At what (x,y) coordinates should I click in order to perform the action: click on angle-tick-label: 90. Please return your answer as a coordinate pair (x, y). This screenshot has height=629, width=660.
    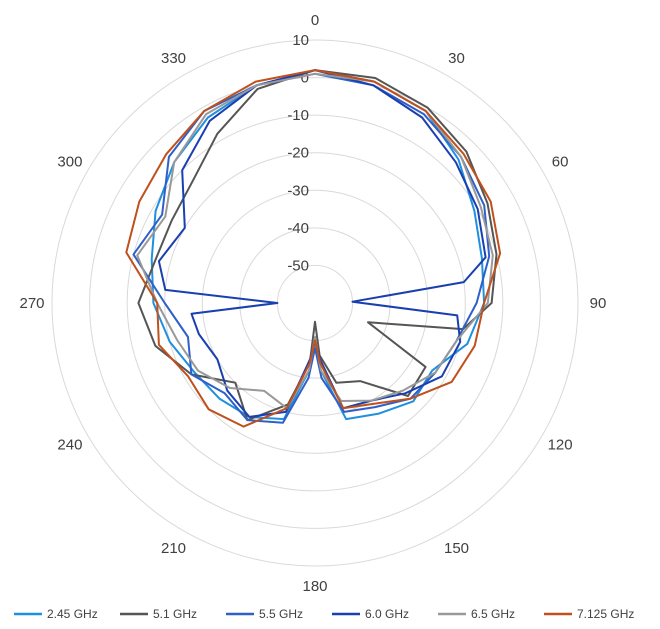
    Looking at the image, I should click on (598, 303).